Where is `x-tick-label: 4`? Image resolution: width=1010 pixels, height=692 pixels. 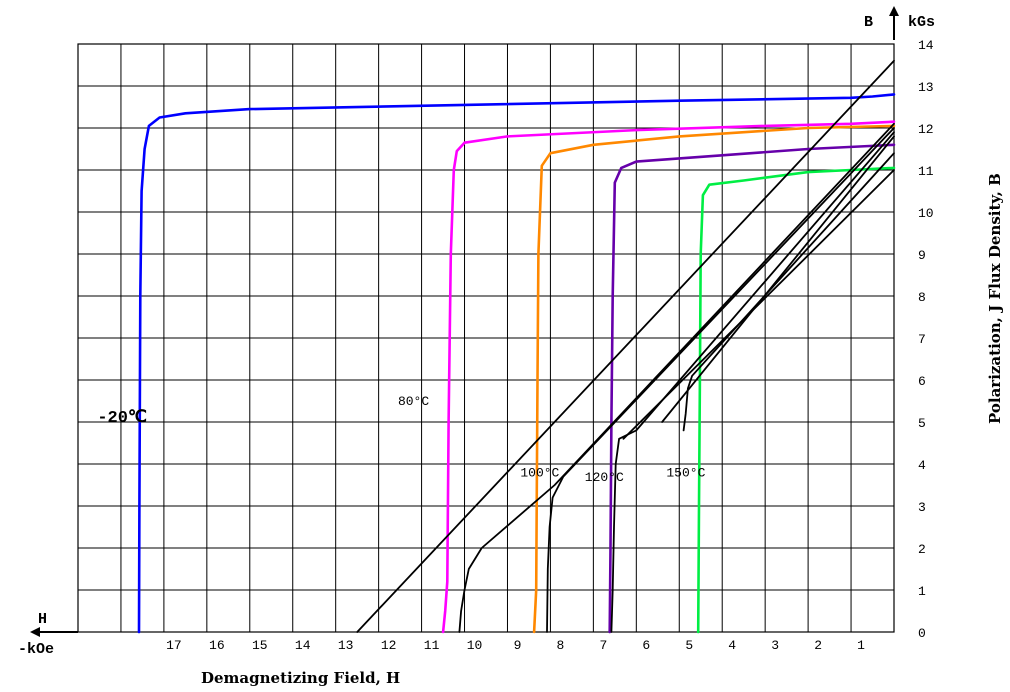
x-tick-label: 4 is located at coordinates (732, 645).